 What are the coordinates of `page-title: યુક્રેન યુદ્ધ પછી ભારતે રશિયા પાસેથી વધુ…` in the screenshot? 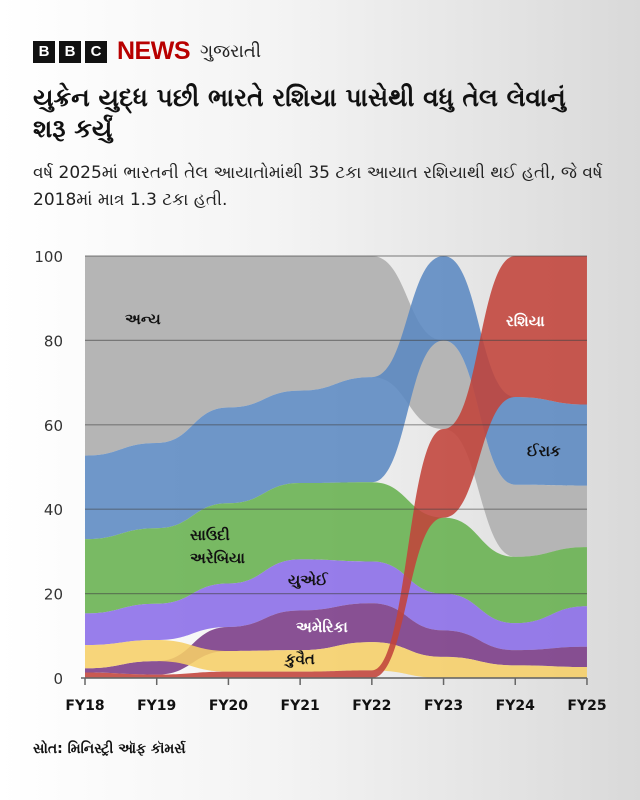 It's located at (299, 113).